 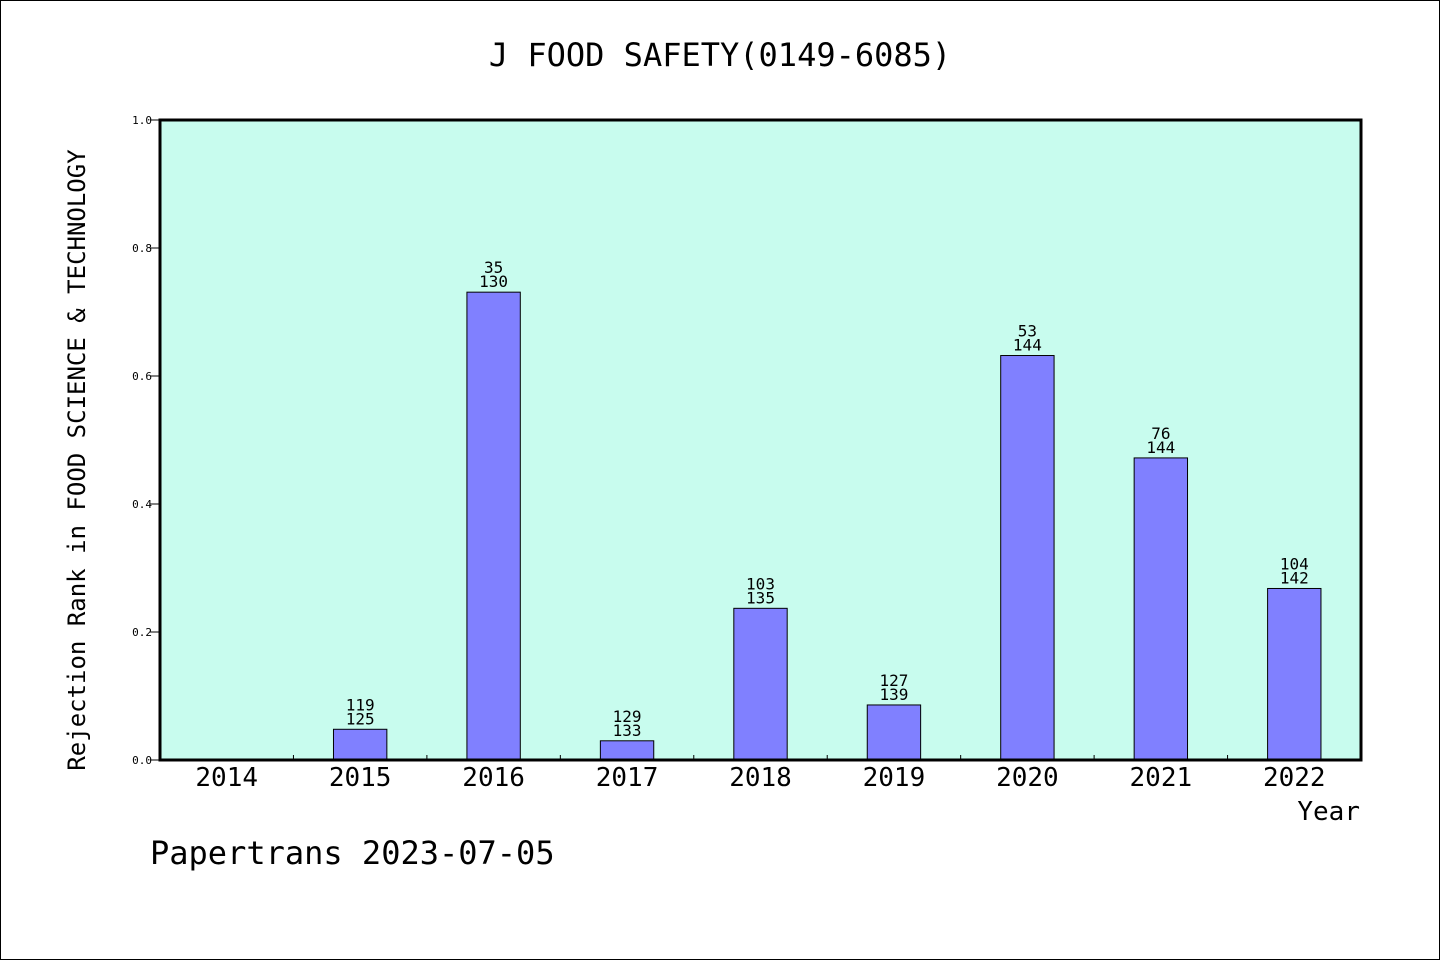 I want to click on bar-rank-label: 104, so click(x=1294, y=563).